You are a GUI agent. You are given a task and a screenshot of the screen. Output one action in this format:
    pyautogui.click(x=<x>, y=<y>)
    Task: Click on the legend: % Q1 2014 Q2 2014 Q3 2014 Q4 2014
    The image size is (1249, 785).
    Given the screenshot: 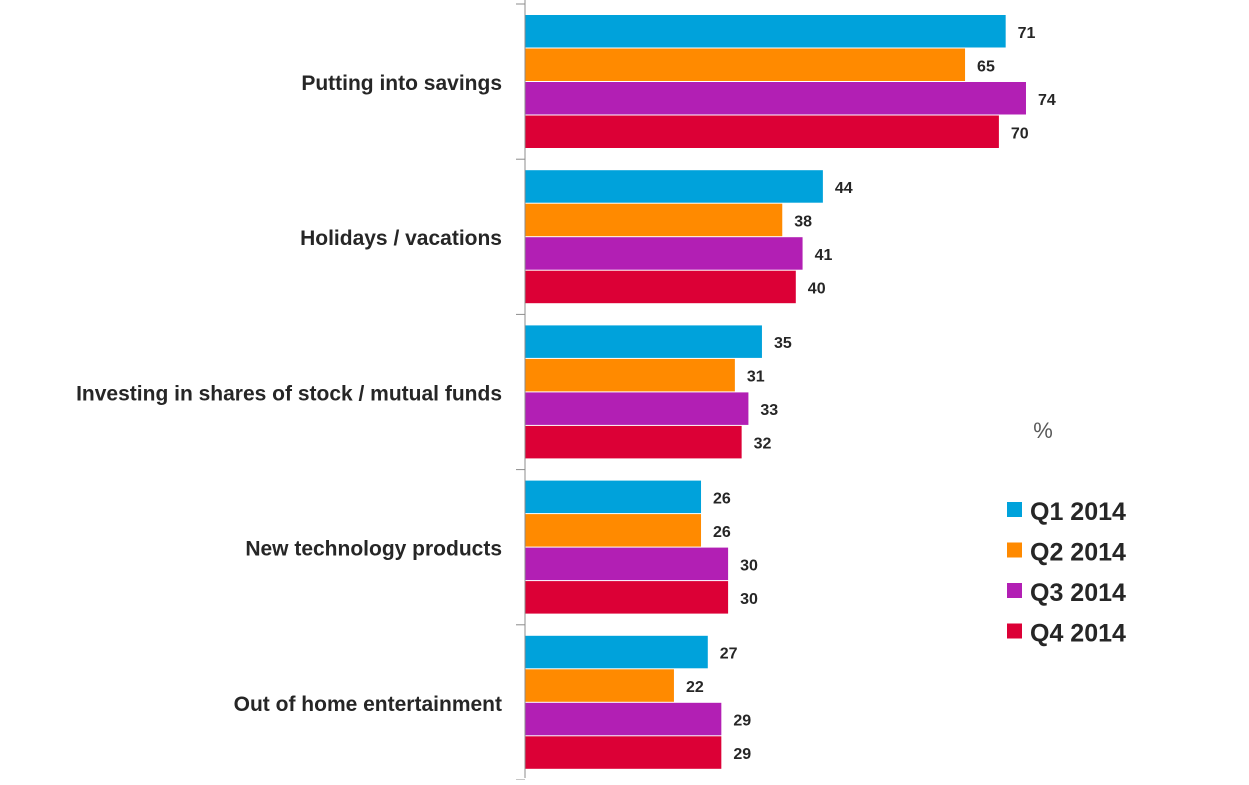 What is the action you would take?
    pyautogui.click(x=1066, y=533)
    